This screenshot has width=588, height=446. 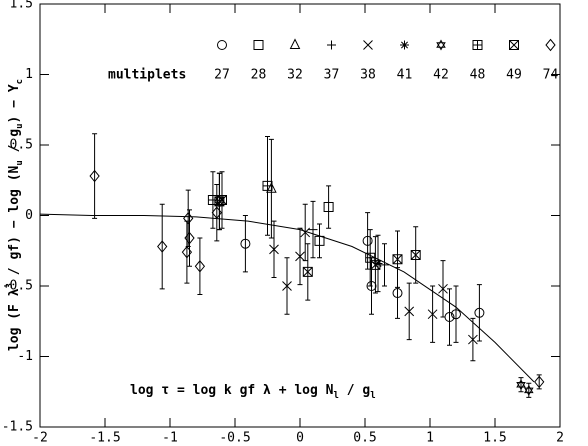 I want to click on legend-label: 27, so click(x=222, y=75).